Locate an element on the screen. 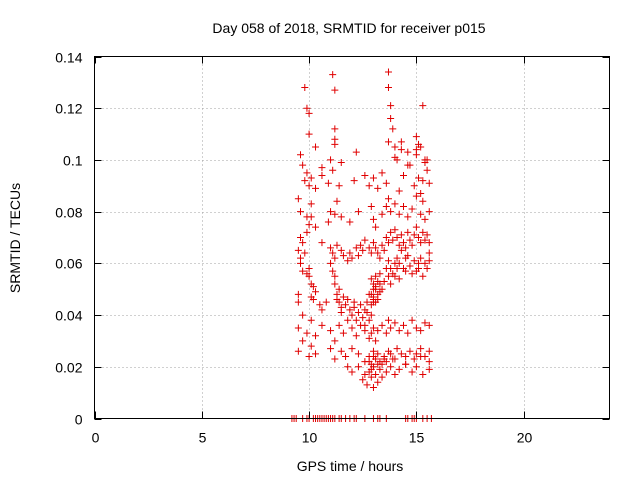 Image resolution: width=640 pixels, height=480 pixels. x-tick-label: 10 is located at coordinates (310, 438).